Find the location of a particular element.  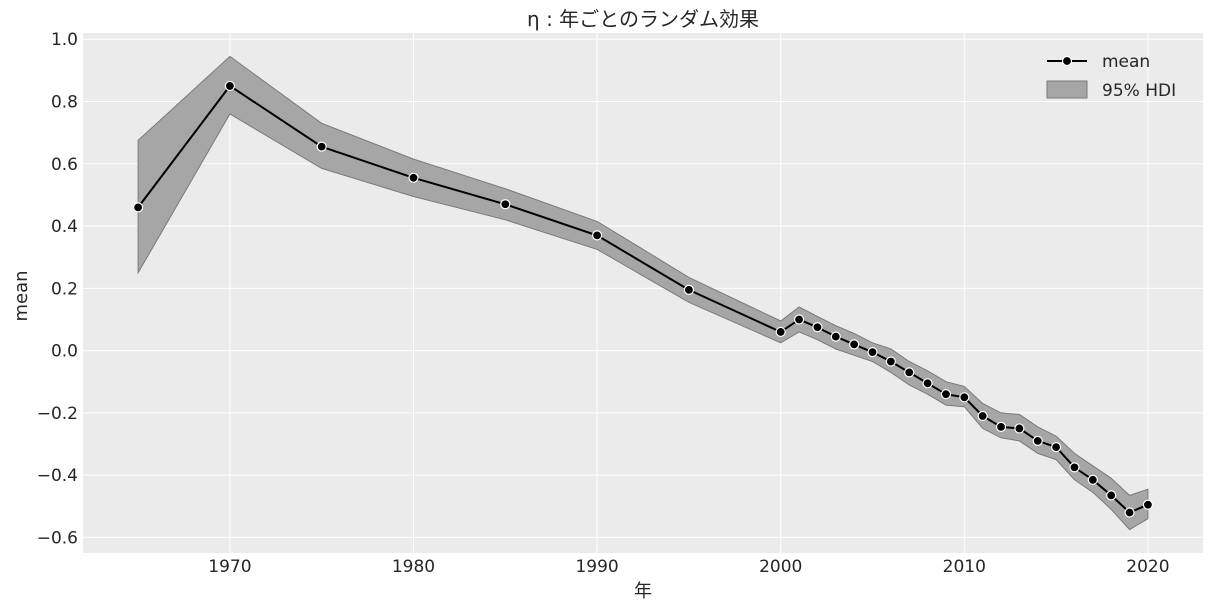

x-tick-label: 1970 is located at coordinates (229, 567).